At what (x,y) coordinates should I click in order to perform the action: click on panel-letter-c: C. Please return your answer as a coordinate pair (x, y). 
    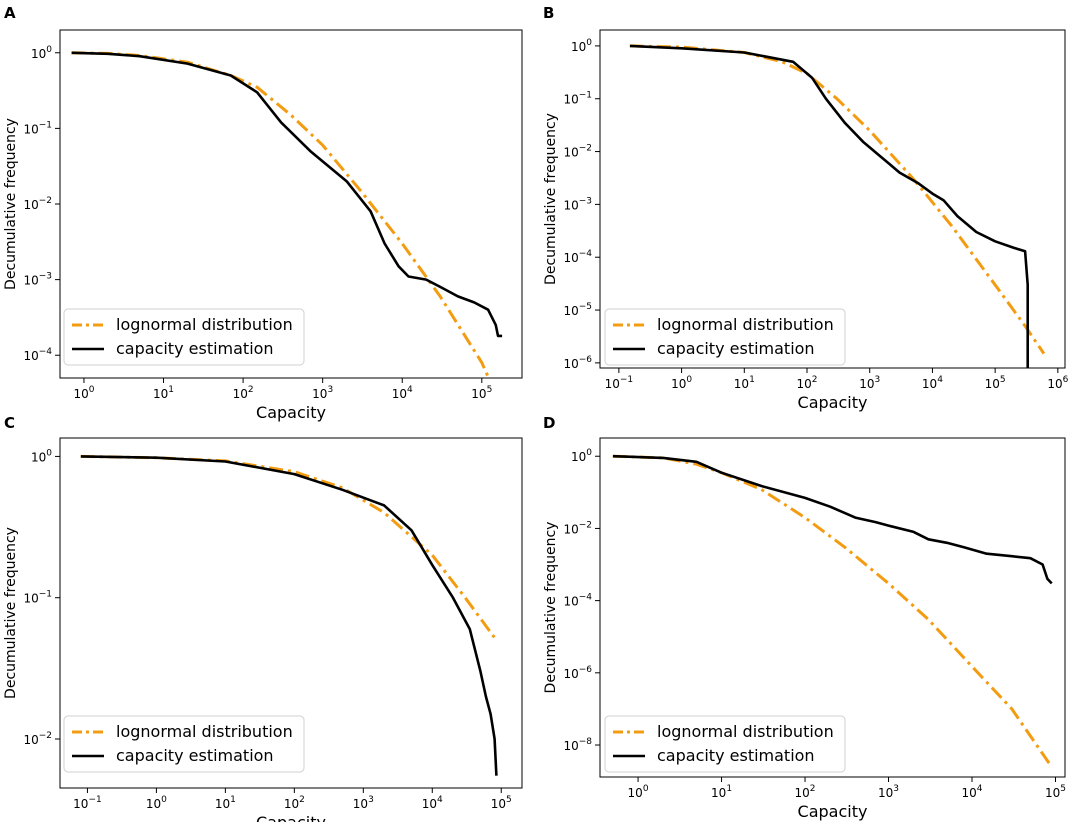
    Looking at the image, I should click on (9, 423).